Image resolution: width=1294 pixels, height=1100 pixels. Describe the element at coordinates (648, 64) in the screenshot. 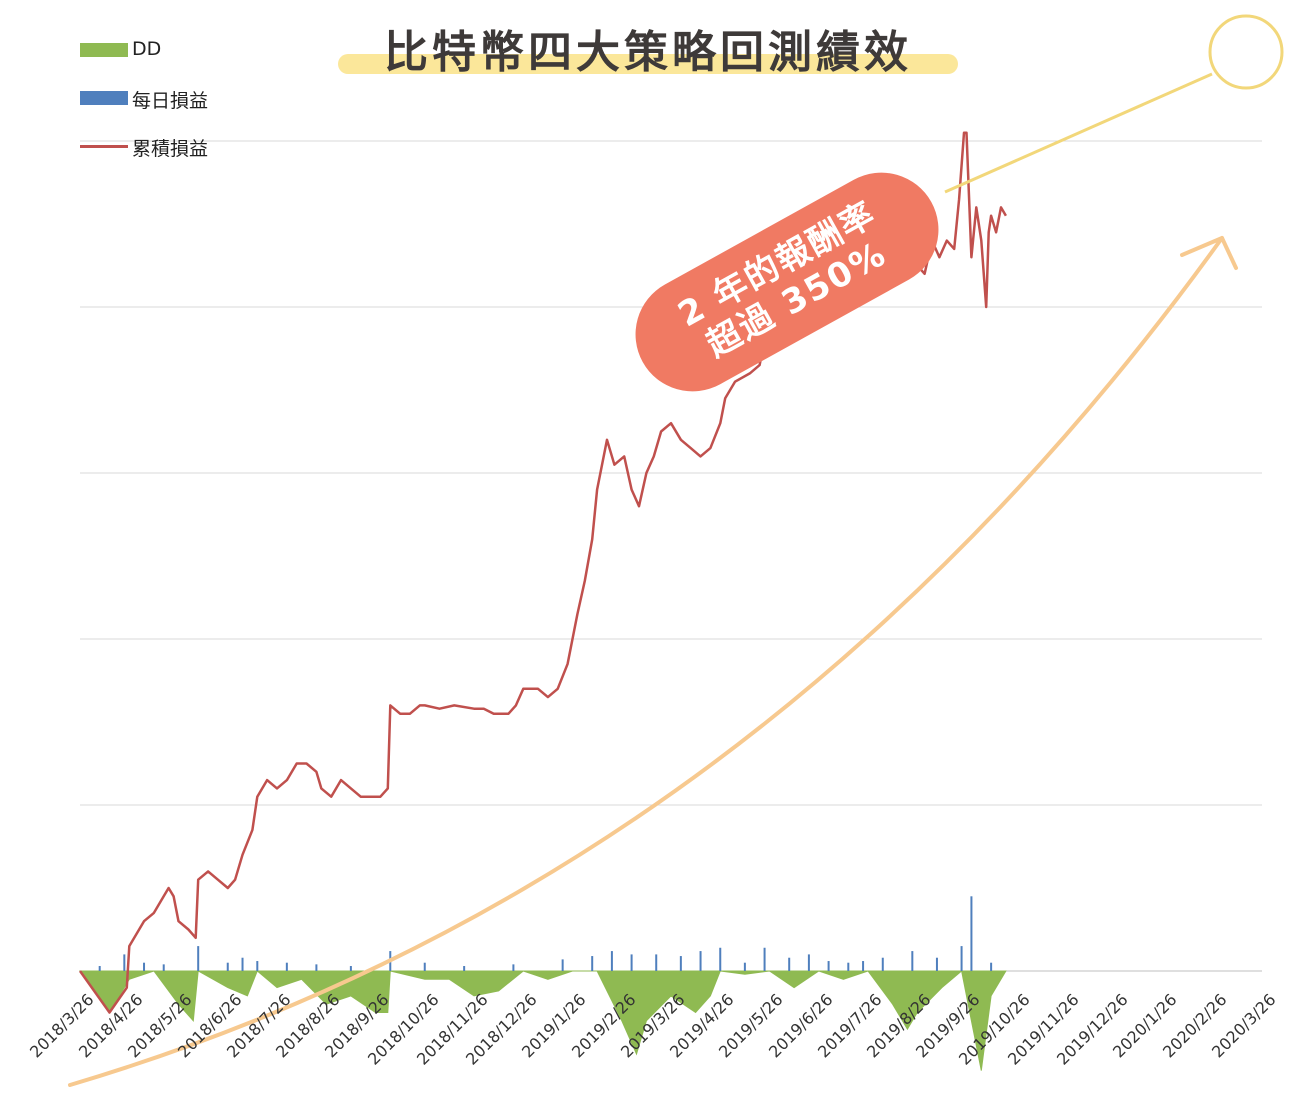

I see `title-highlight` at that location.